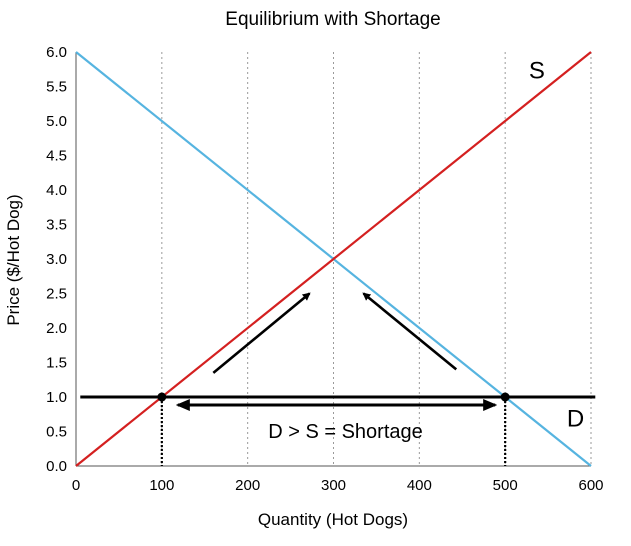 The width and height of the screenshot is (631, 546). I want to click on x-tick-label: 500, so click(505, 485).